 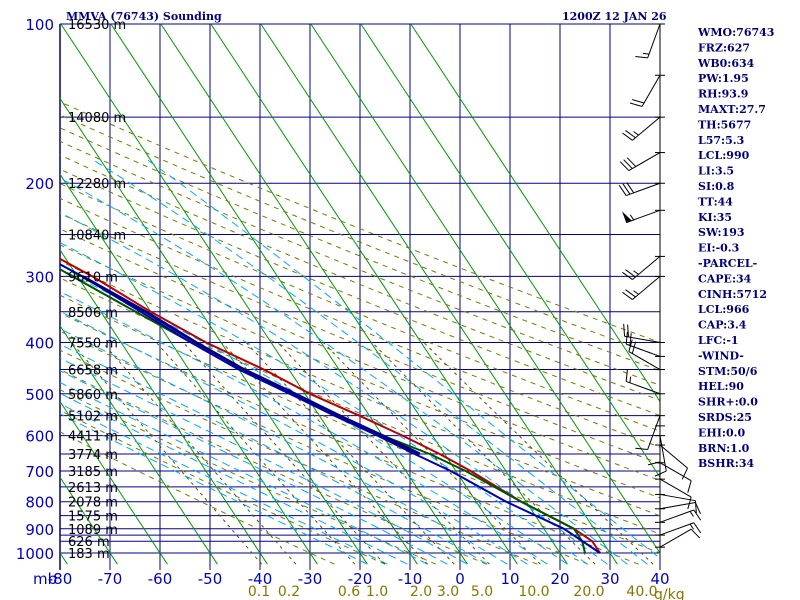 I want to click on height-label: 16530 m, so click(x=97, y=25).